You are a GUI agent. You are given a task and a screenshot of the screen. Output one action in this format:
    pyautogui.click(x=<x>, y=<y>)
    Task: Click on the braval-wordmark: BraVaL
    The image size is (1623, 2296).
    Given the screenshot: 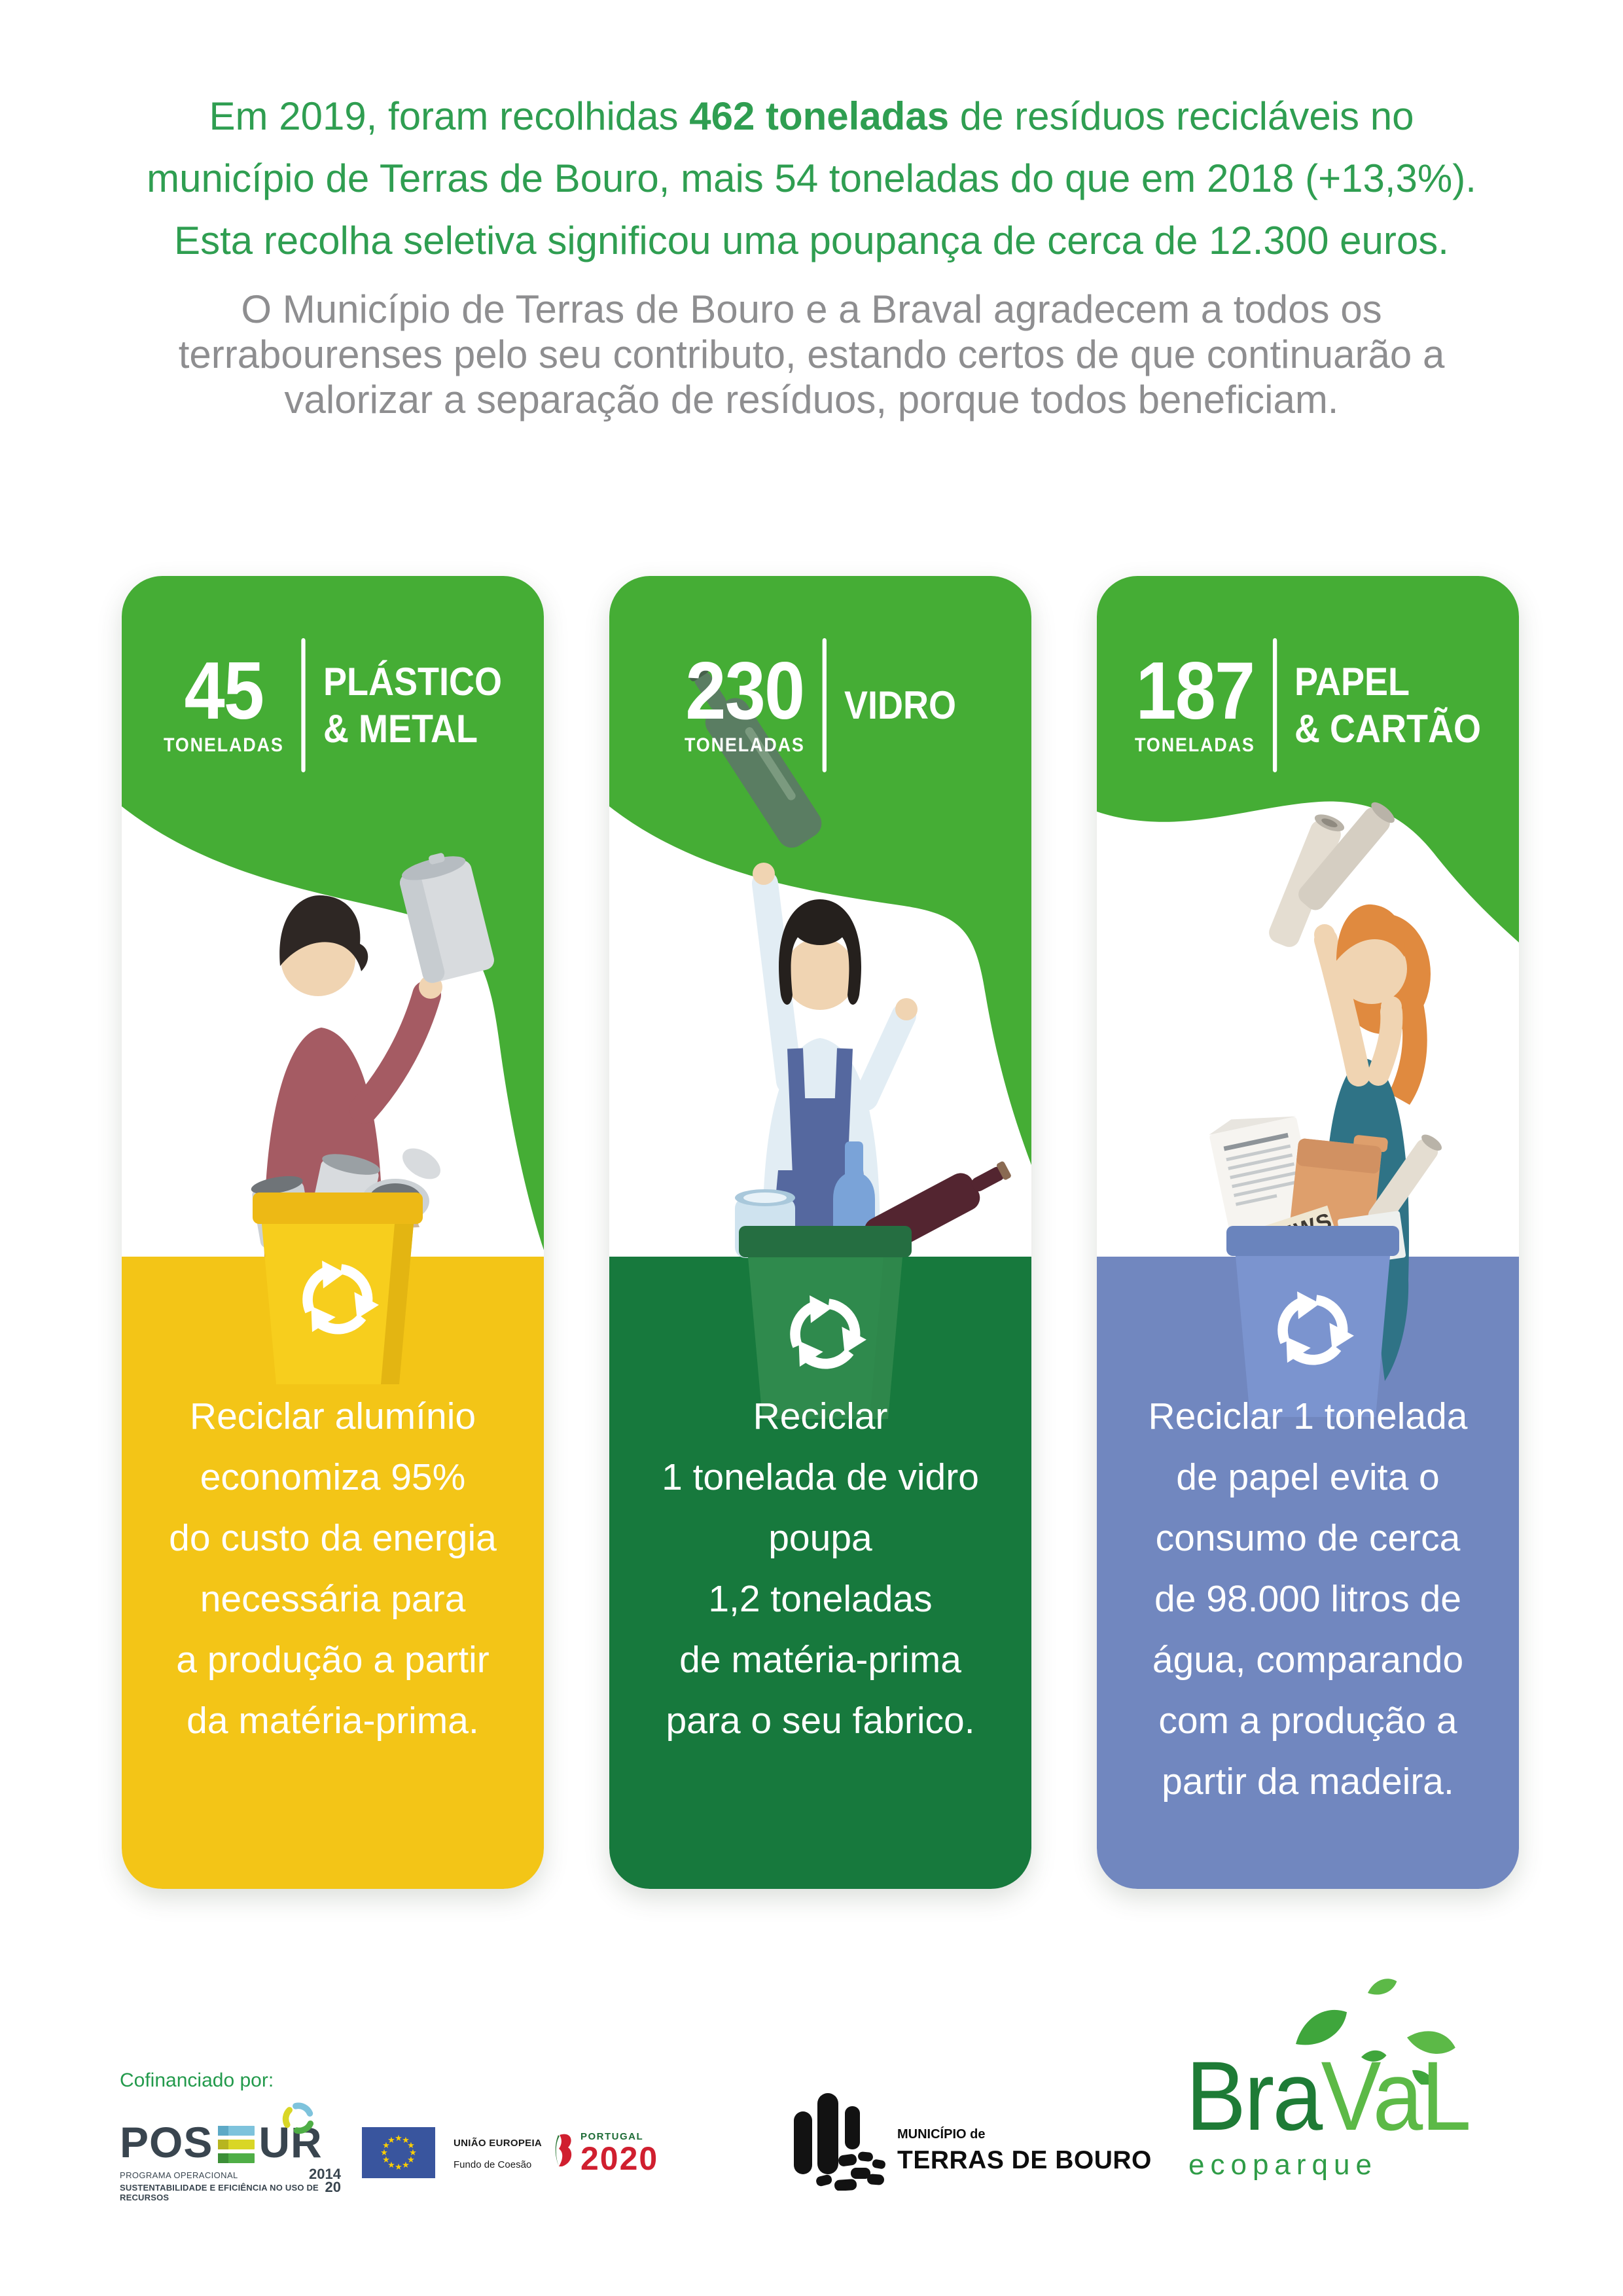 What is the action you would take?
    pyautogui.click(x=1328, y=2096)
    